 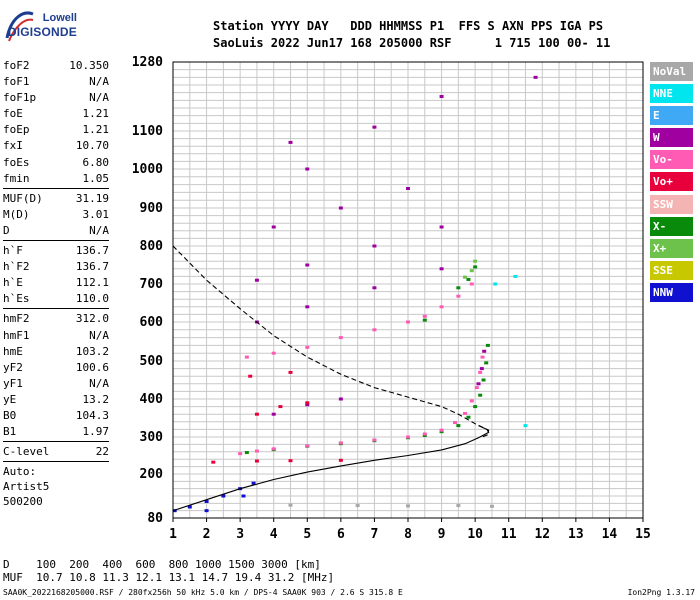 I want to click on x-tick-label: 9, so click(x=442, y=534).